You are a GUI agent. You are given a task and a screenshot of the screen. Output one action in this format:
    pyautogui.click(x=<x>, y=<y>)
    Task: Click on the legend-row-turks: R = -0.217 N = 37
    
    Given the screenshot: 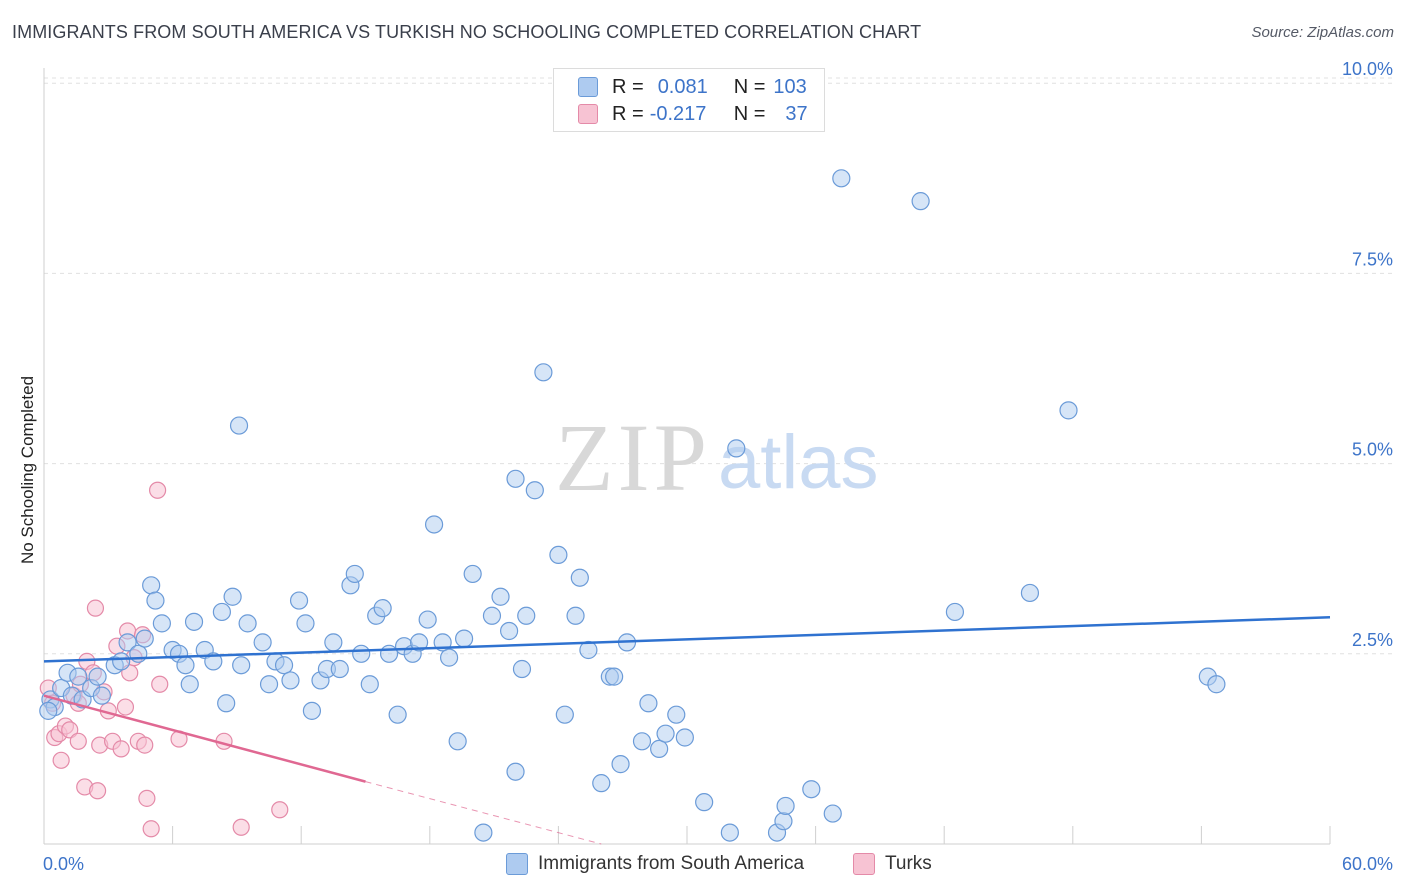 What is the action you would take?
    pyautogui.click(x=693, y=114)
    